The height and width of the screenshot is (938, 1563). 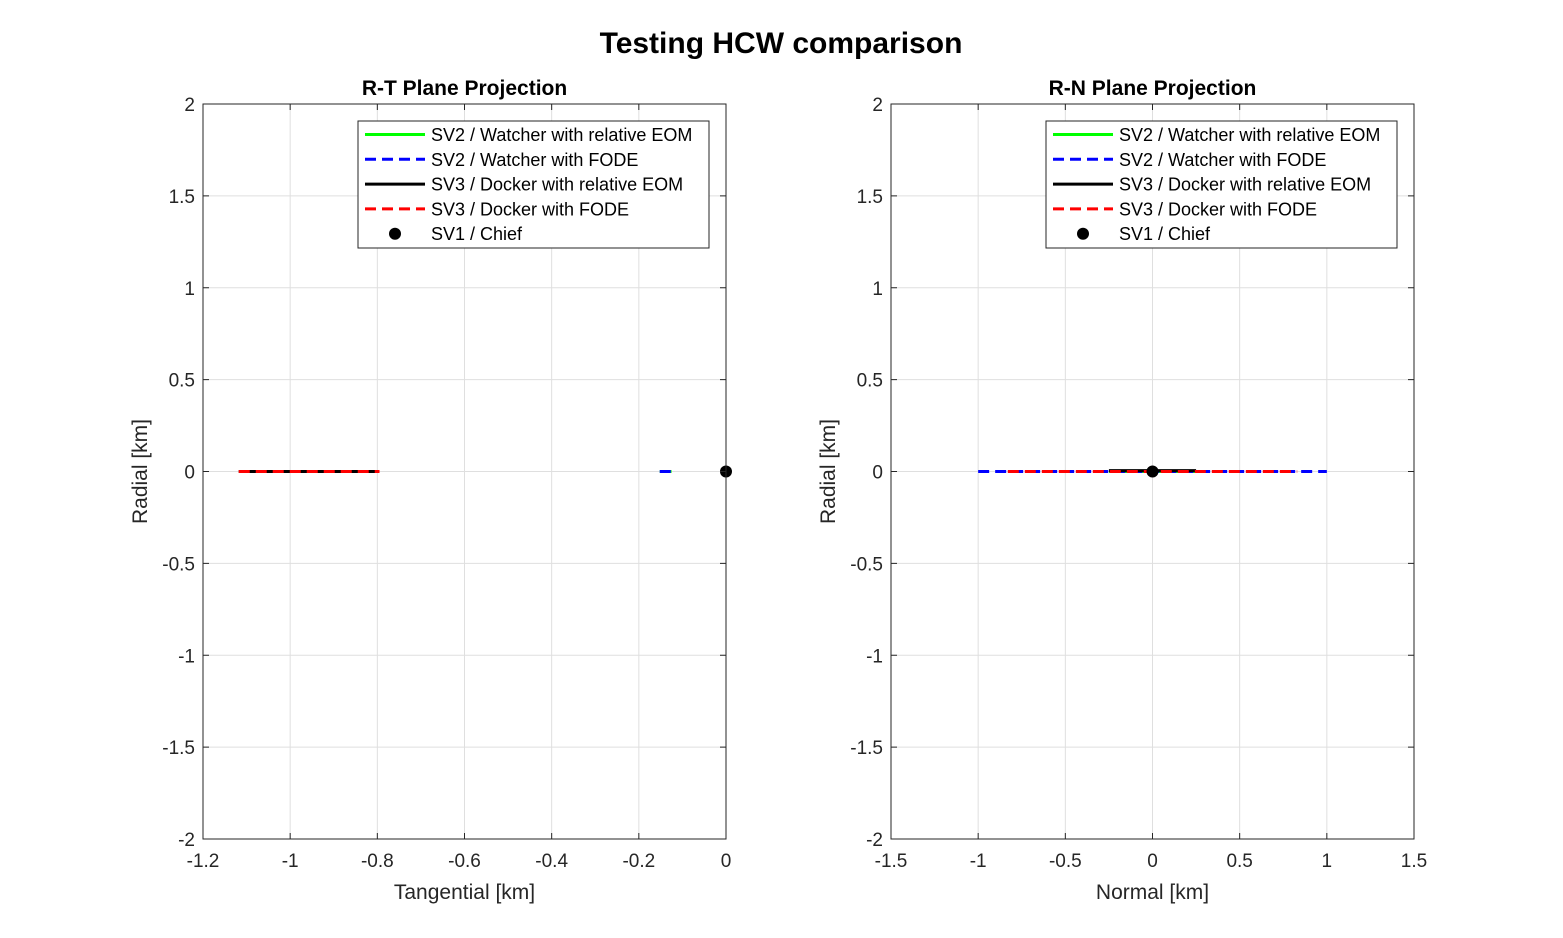 I want to click on axes-title: R-T Plane Projection, so click(x=464, y=88).